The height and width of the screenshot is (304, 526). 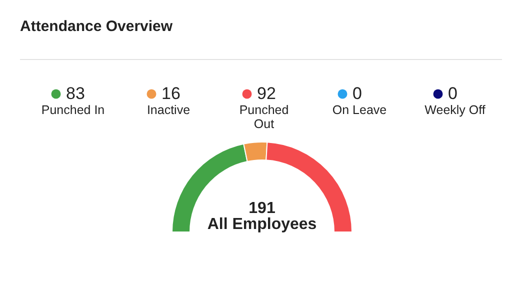 I want to click on legend-label: On Leave, so click(x=359, y=110).